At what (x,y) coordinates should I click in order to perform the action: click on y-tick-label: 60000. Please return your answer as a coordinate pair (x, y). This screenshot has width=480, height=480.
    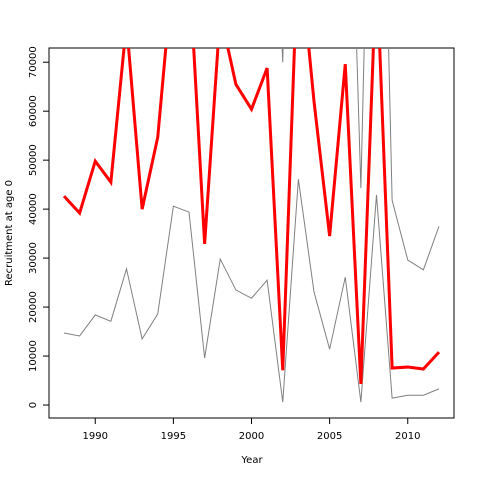
    Looking at the image, I should click on (33, 111).